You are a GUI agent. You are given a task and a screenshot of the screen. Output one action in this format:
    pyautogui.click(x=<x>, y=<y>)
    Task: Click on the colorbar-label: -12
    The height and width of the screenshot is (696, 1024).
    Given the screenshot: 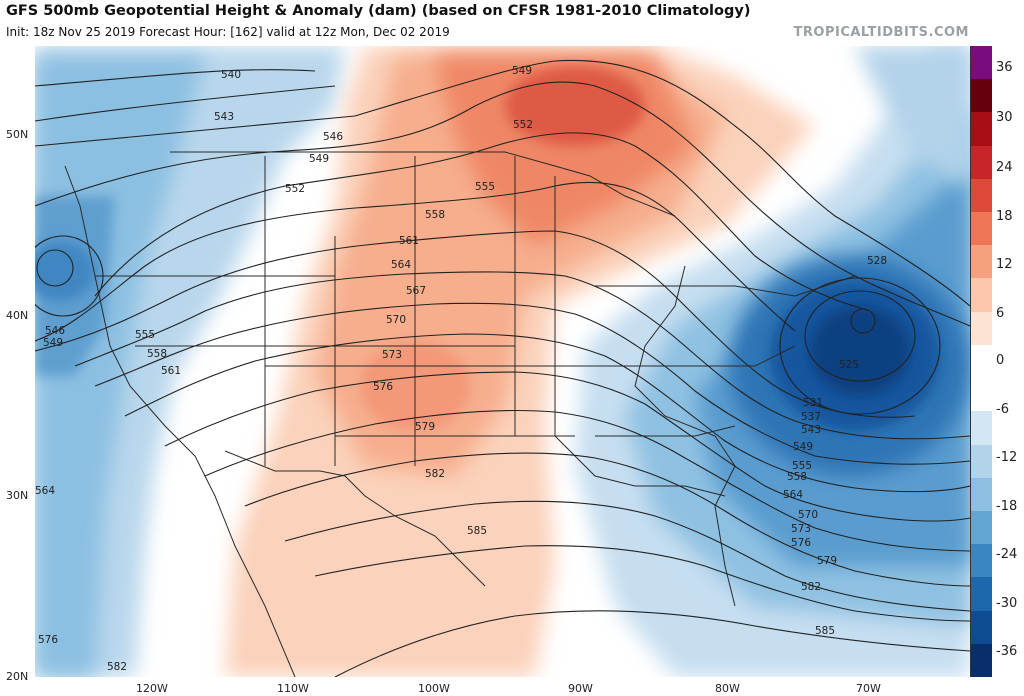 What is the action you would take?
    pyautogui.click(x=1007, y=457)
    